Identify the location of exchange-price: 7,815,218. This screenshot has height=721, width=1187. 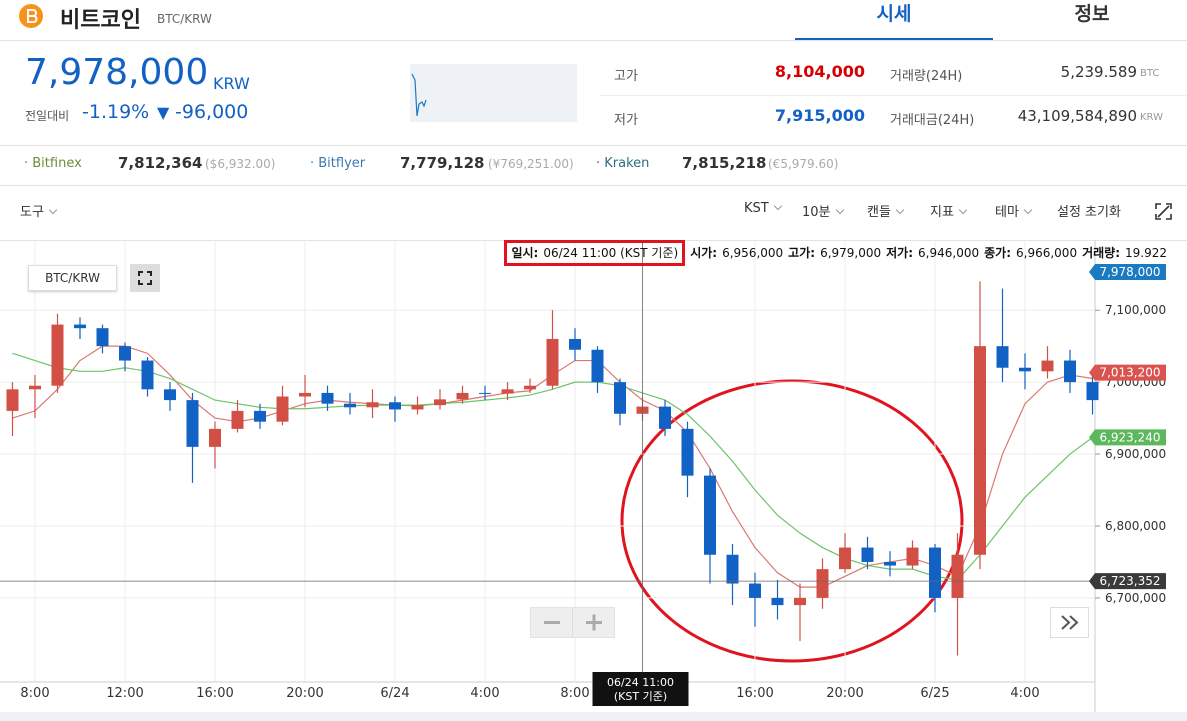
(724, 163).